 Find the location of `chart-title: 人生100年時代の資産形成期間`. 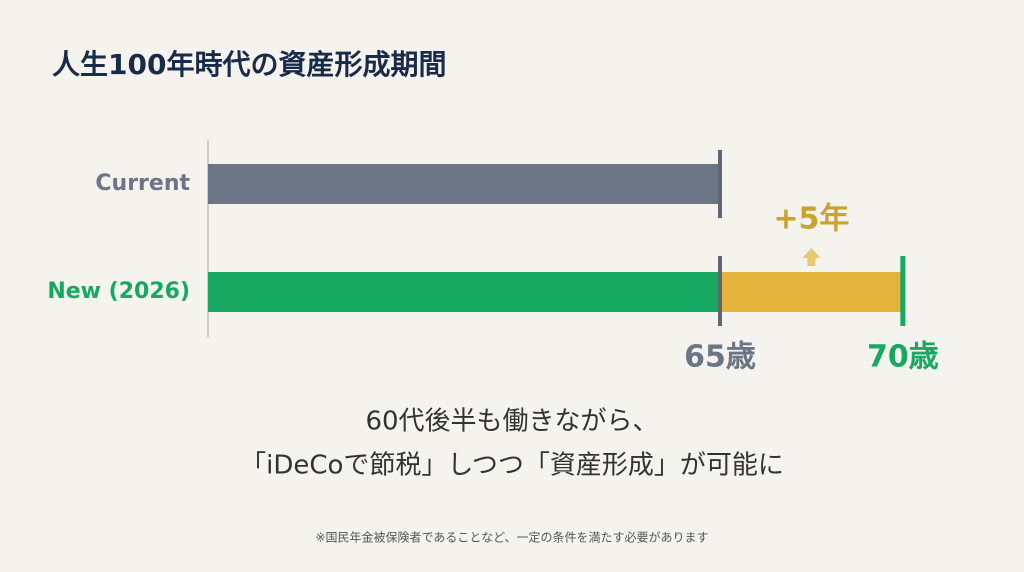

chart-title: 人生100年時代の資産形成期間 is located at coordinates (249, 64).